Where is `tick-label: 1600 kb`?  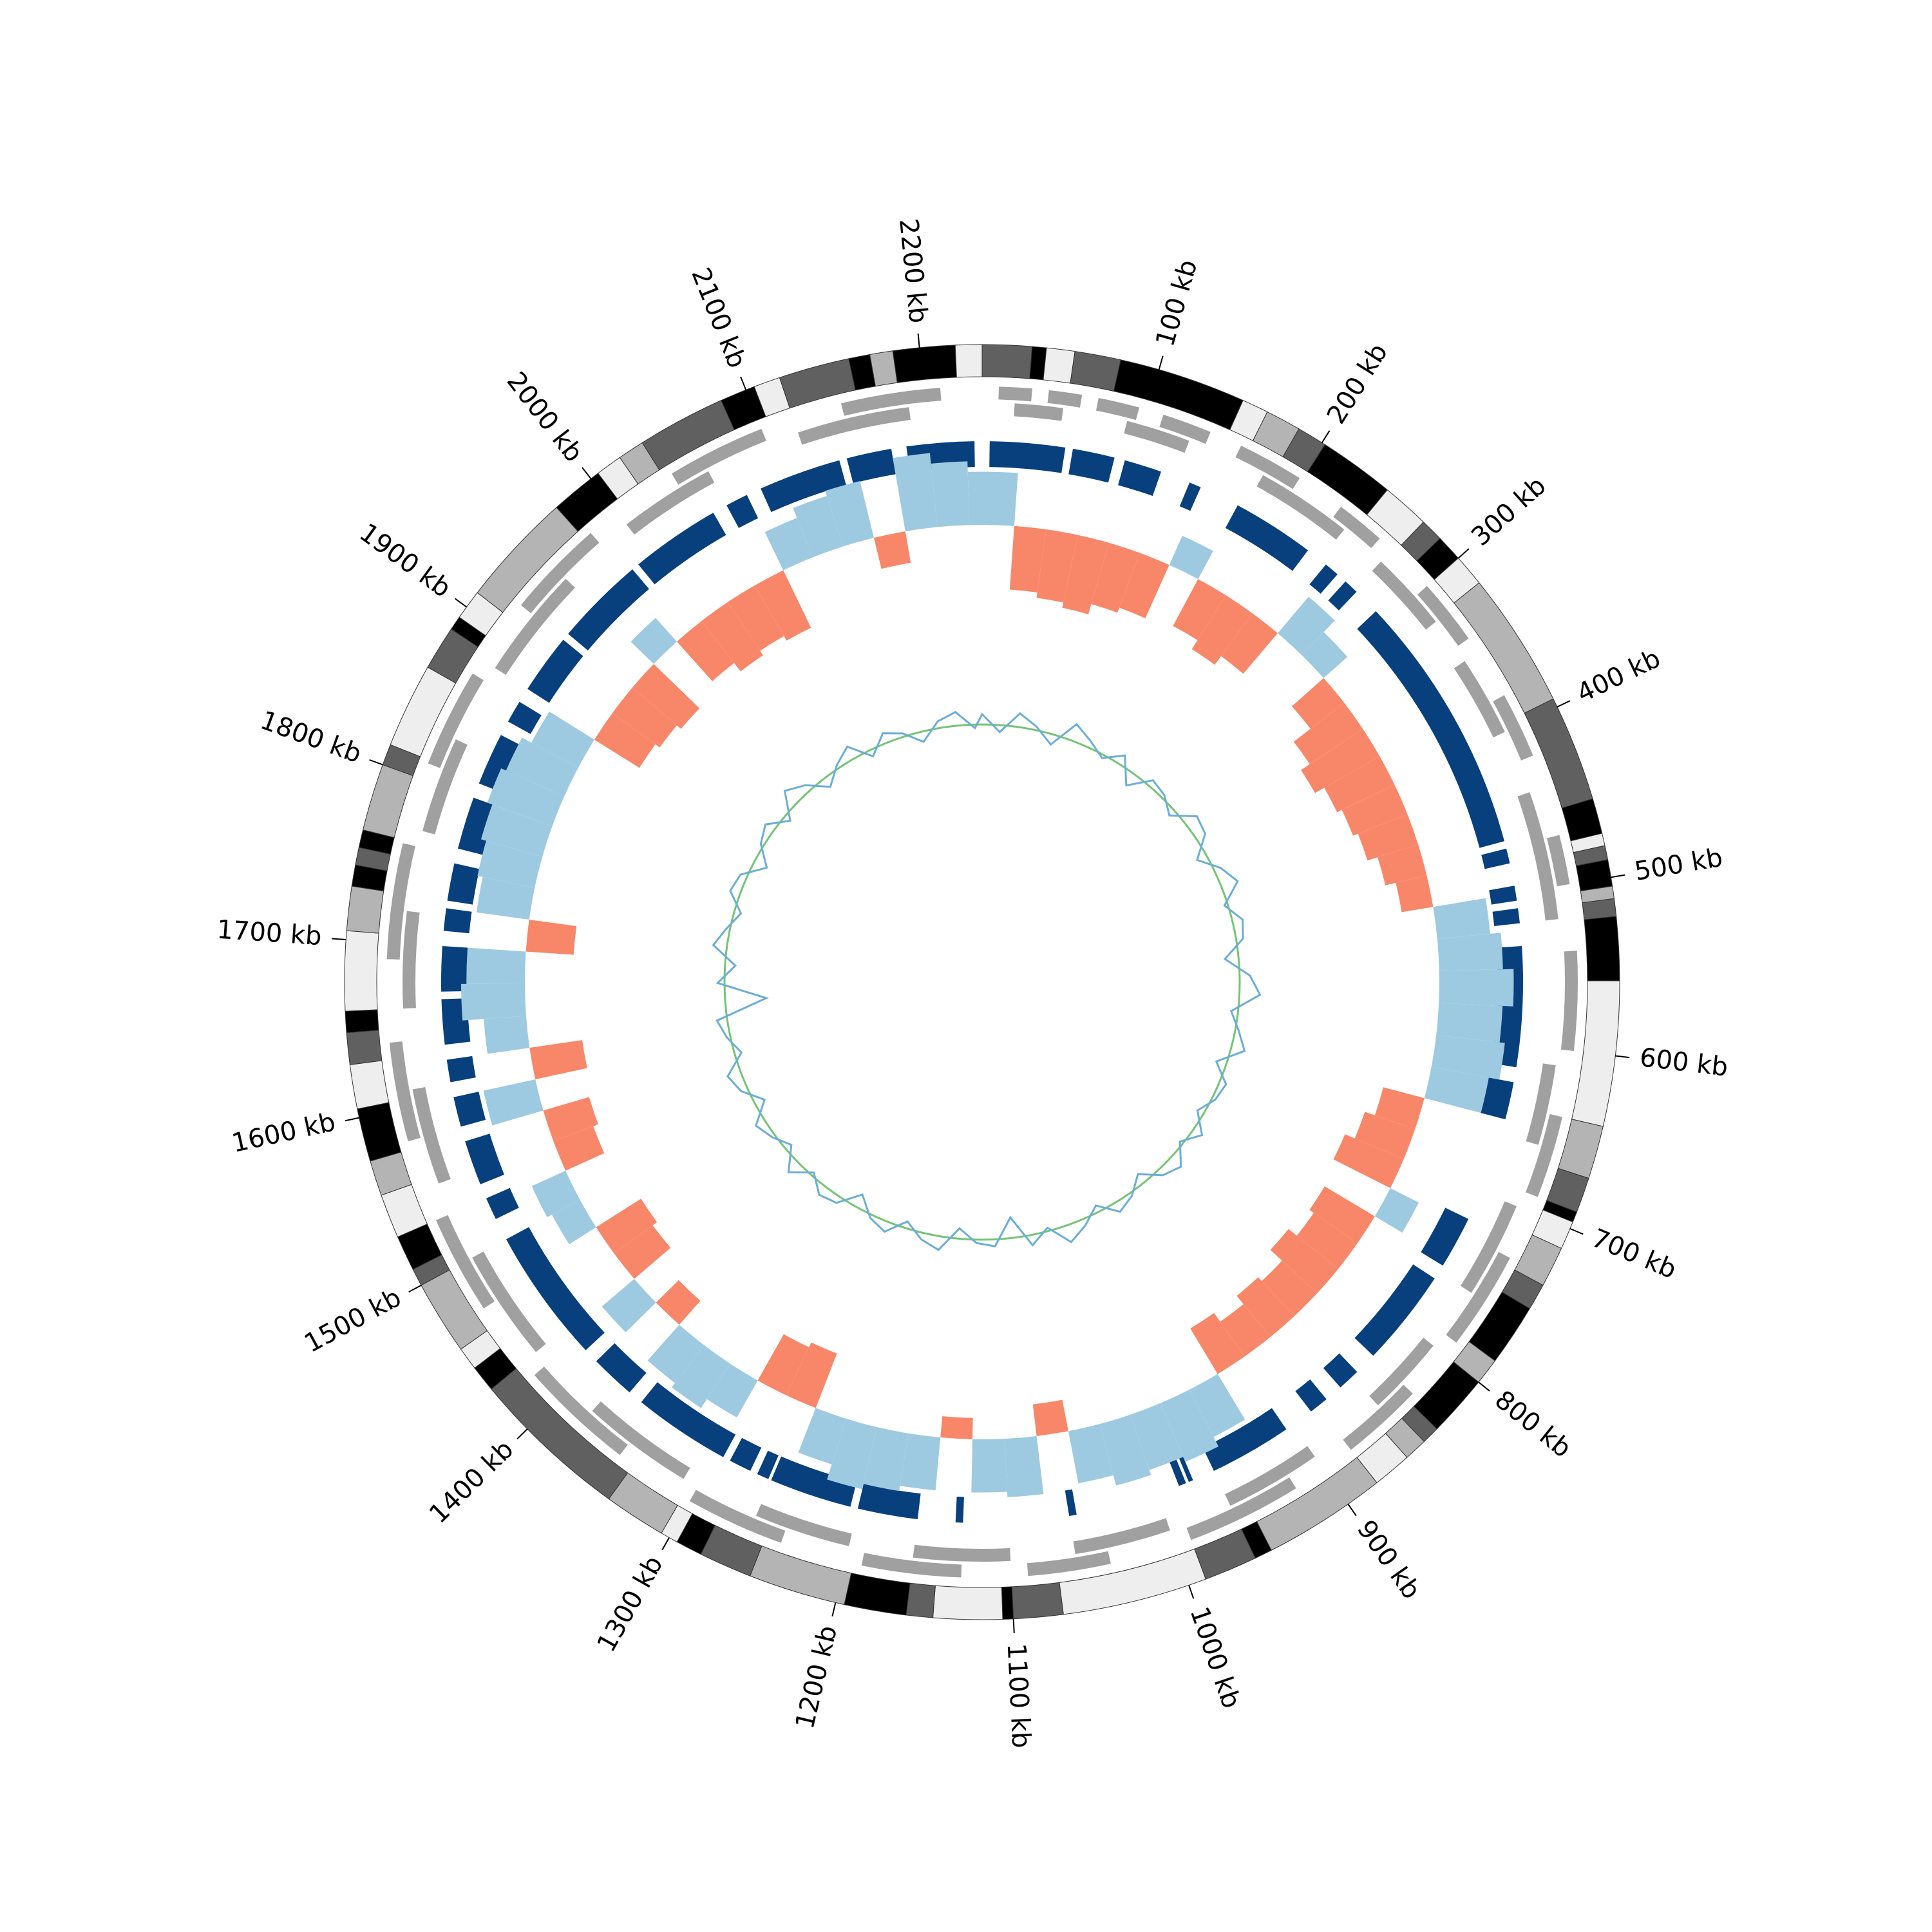
tick-label: 1600 kb is located at coordinates (283, 1133).